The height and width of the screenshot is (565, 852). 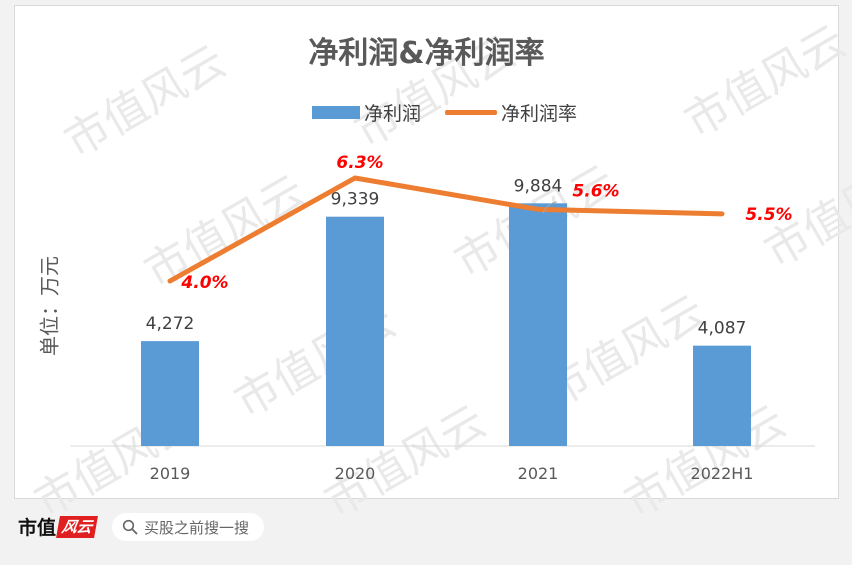 I want to click on line-value-label: 5.5%, so click(x=768, y=215).